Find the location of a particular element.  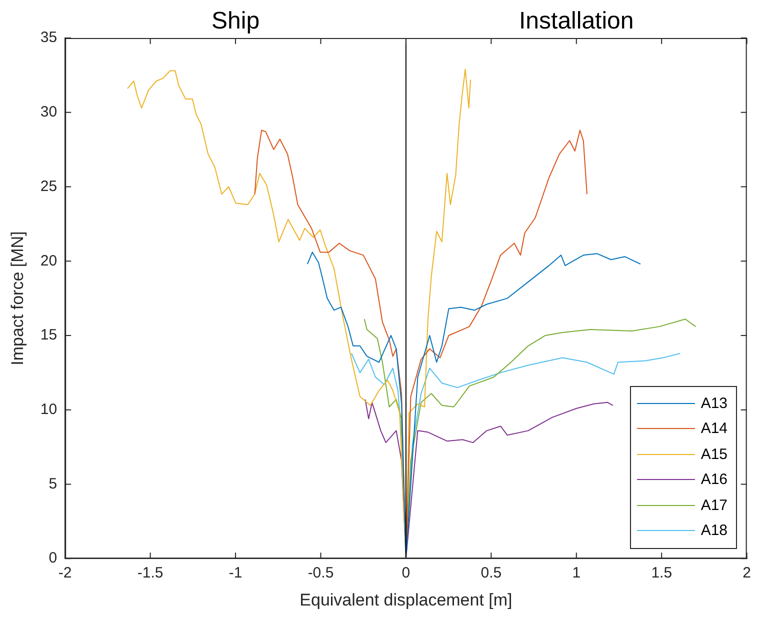

y-tick-label: 30 is located at coordinates (49, 112).